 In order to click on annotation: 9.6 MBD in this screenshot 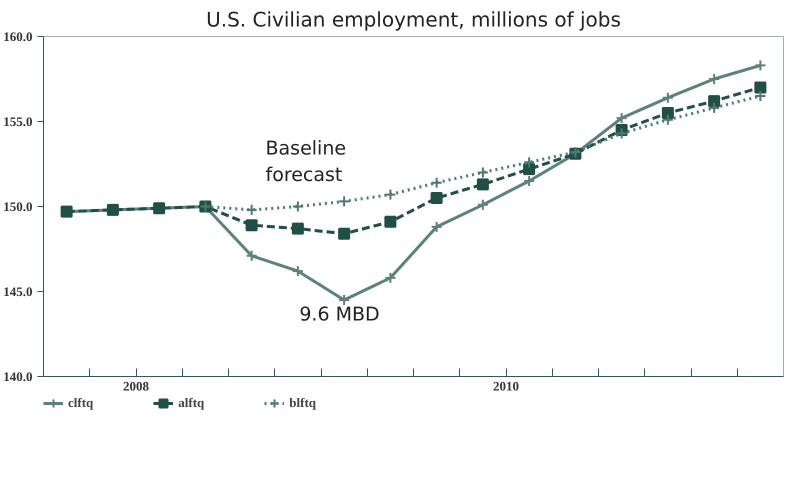, I will do `click(339, 315)`.